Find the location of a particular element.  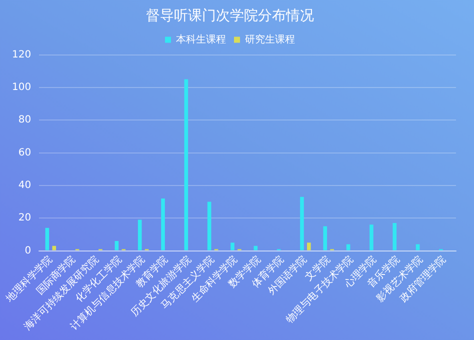

legend-label: 研究生课程 is located at coordinates (270, 39).